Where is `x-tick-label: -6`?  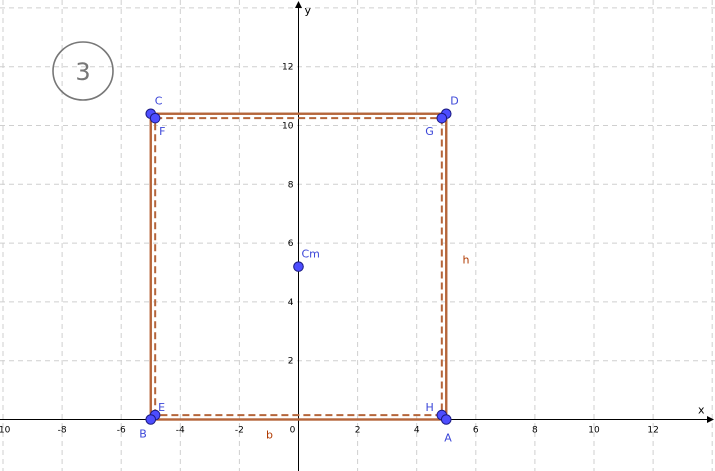
x-tick-label: -6 is located at coordinates (121, 431).